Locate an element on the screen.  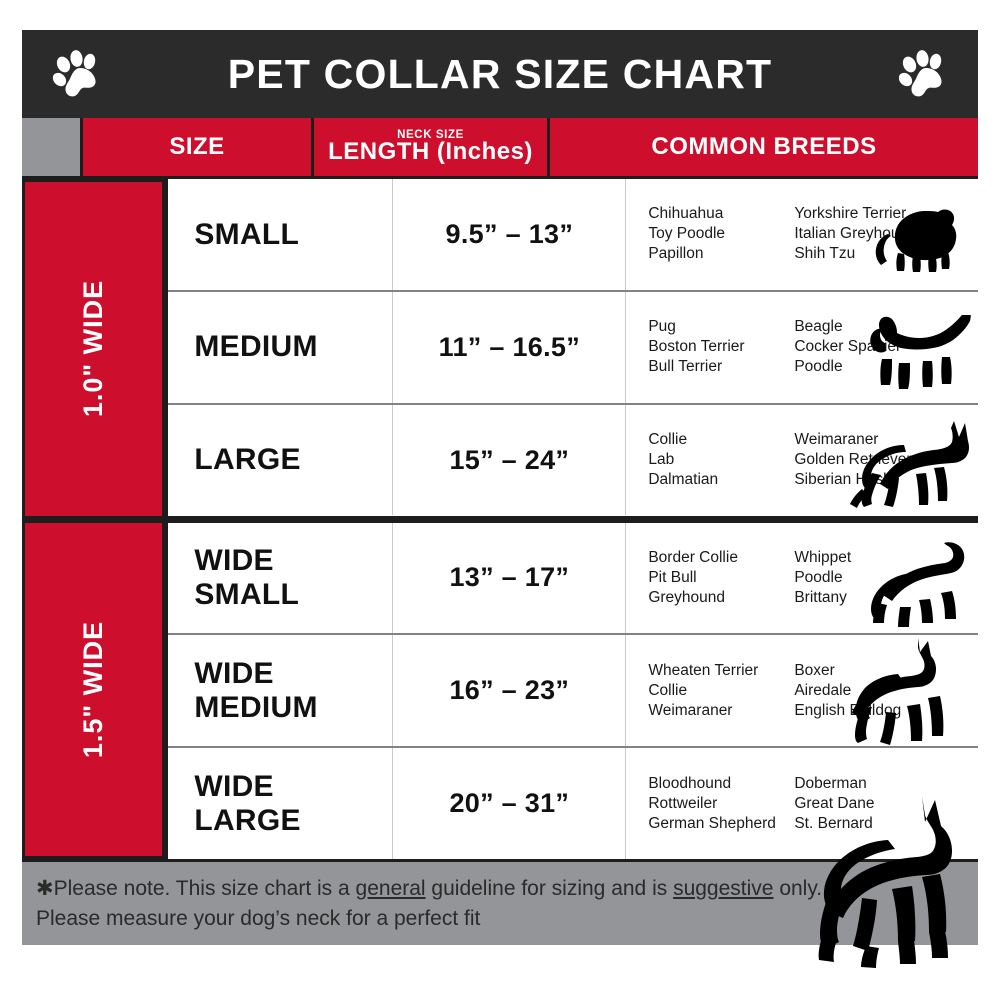
breed-item: Shih Tzu is located at coordinates (825, 254).